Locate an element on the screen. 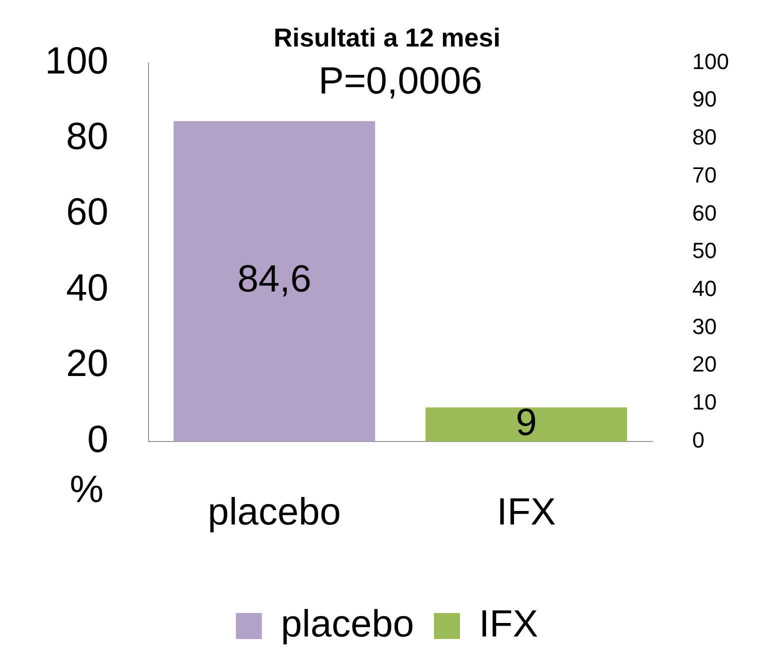 The height and width of the screenshot is (665, 779). y2-tick-label: 90 is located at coordinates (704, 99).